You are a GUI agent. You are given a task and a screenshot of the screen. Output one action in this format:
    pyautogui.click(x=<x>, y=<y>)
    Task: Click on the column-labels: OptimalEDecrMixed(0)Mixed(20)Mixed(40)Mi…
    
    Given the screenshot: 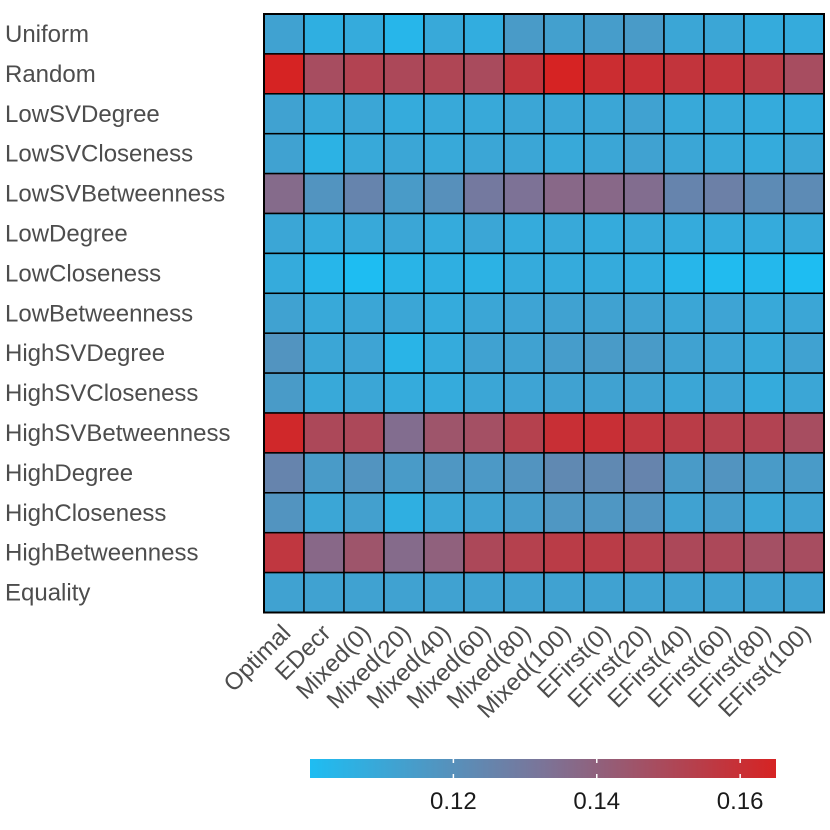 What is the action you would take?
    pyautogui.click(x=518, y=672)
    